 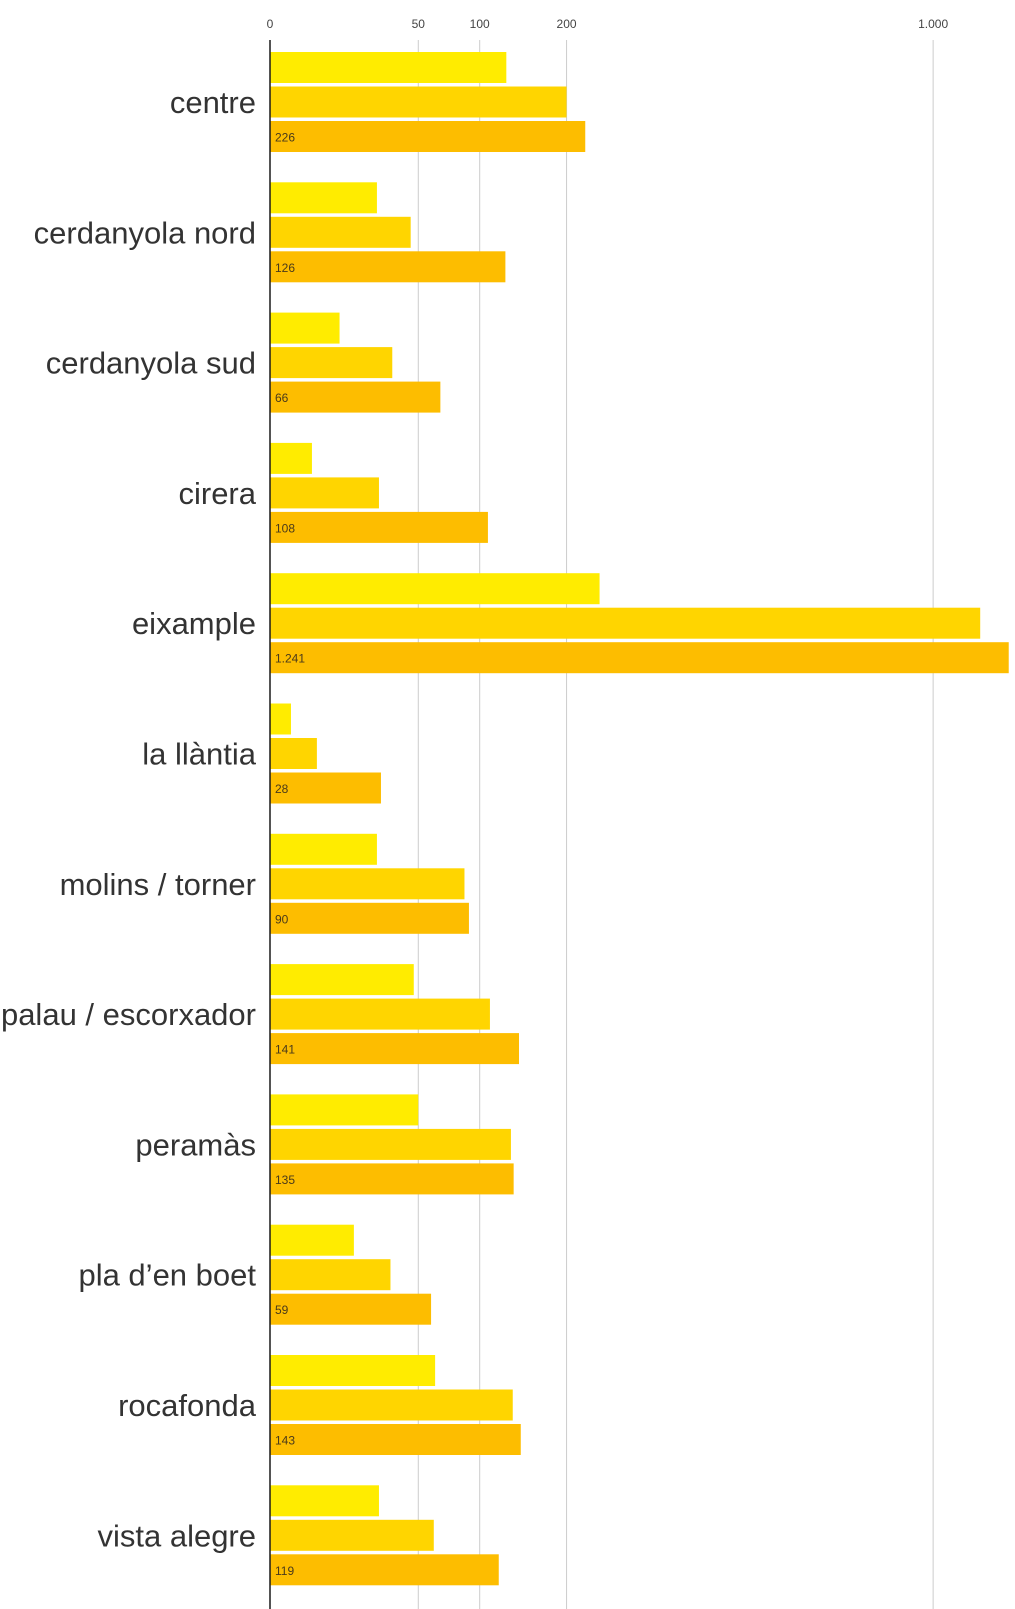 What do you see at coordinates (128, 1014) in the screenshot?
I see `category-label: palau / escorxador` at bounding box center [128, 1014].